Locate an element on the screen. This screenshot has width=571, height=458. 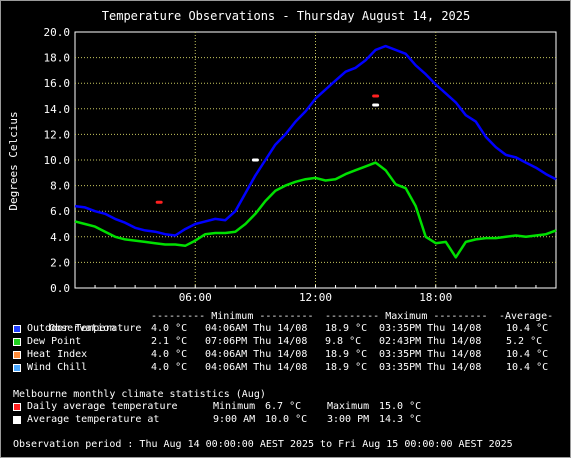
climate-row-b-label: Maximum is located at coordinates (348, 406).